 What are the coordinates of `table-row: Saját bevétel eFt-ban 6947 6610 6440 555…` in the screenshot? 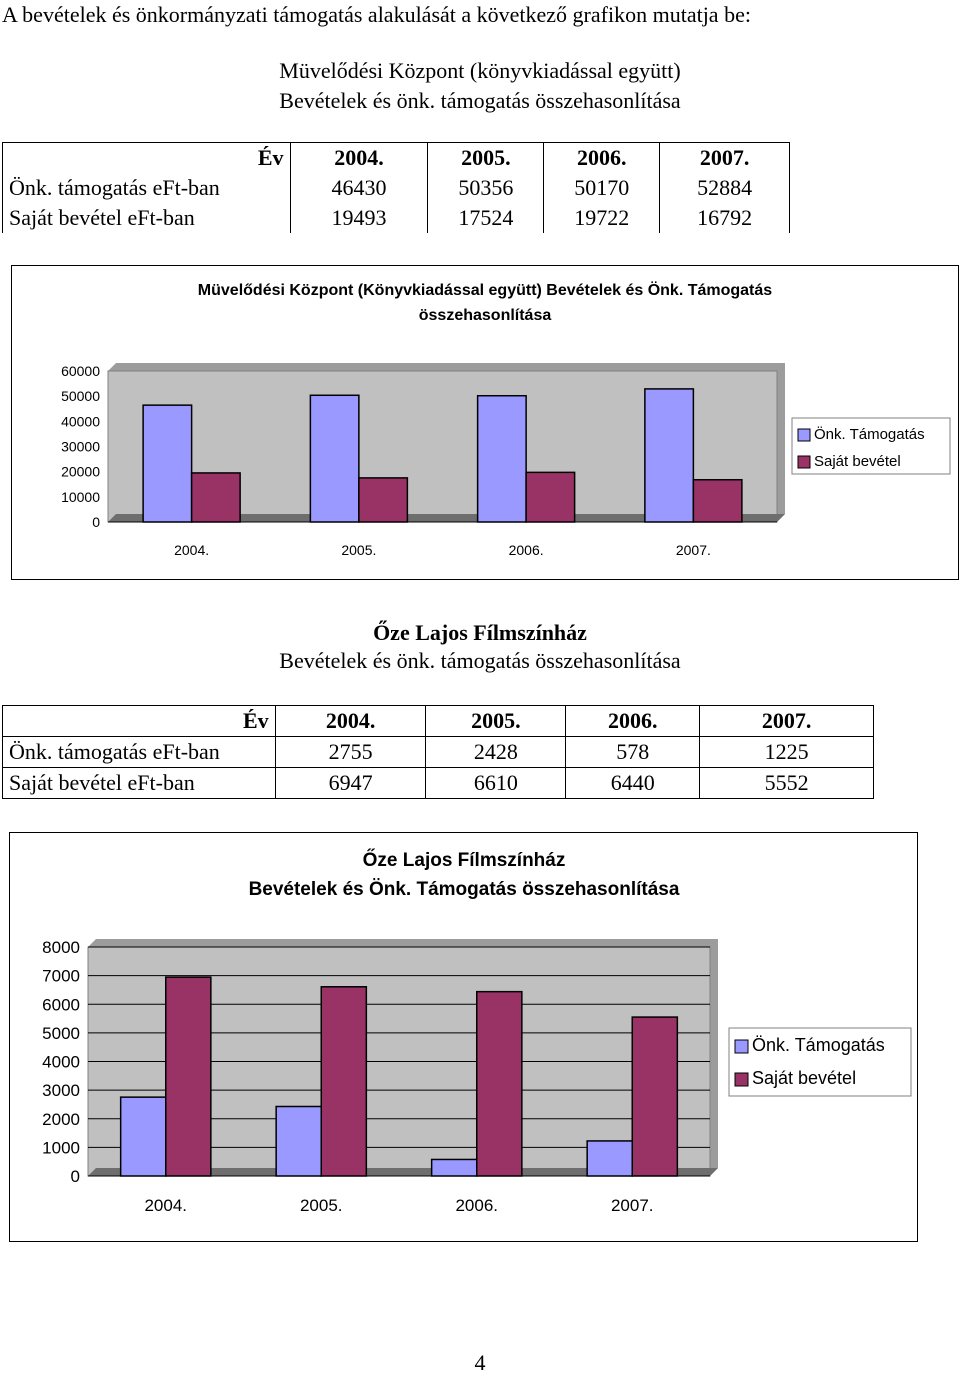 It's located at (438, 783).